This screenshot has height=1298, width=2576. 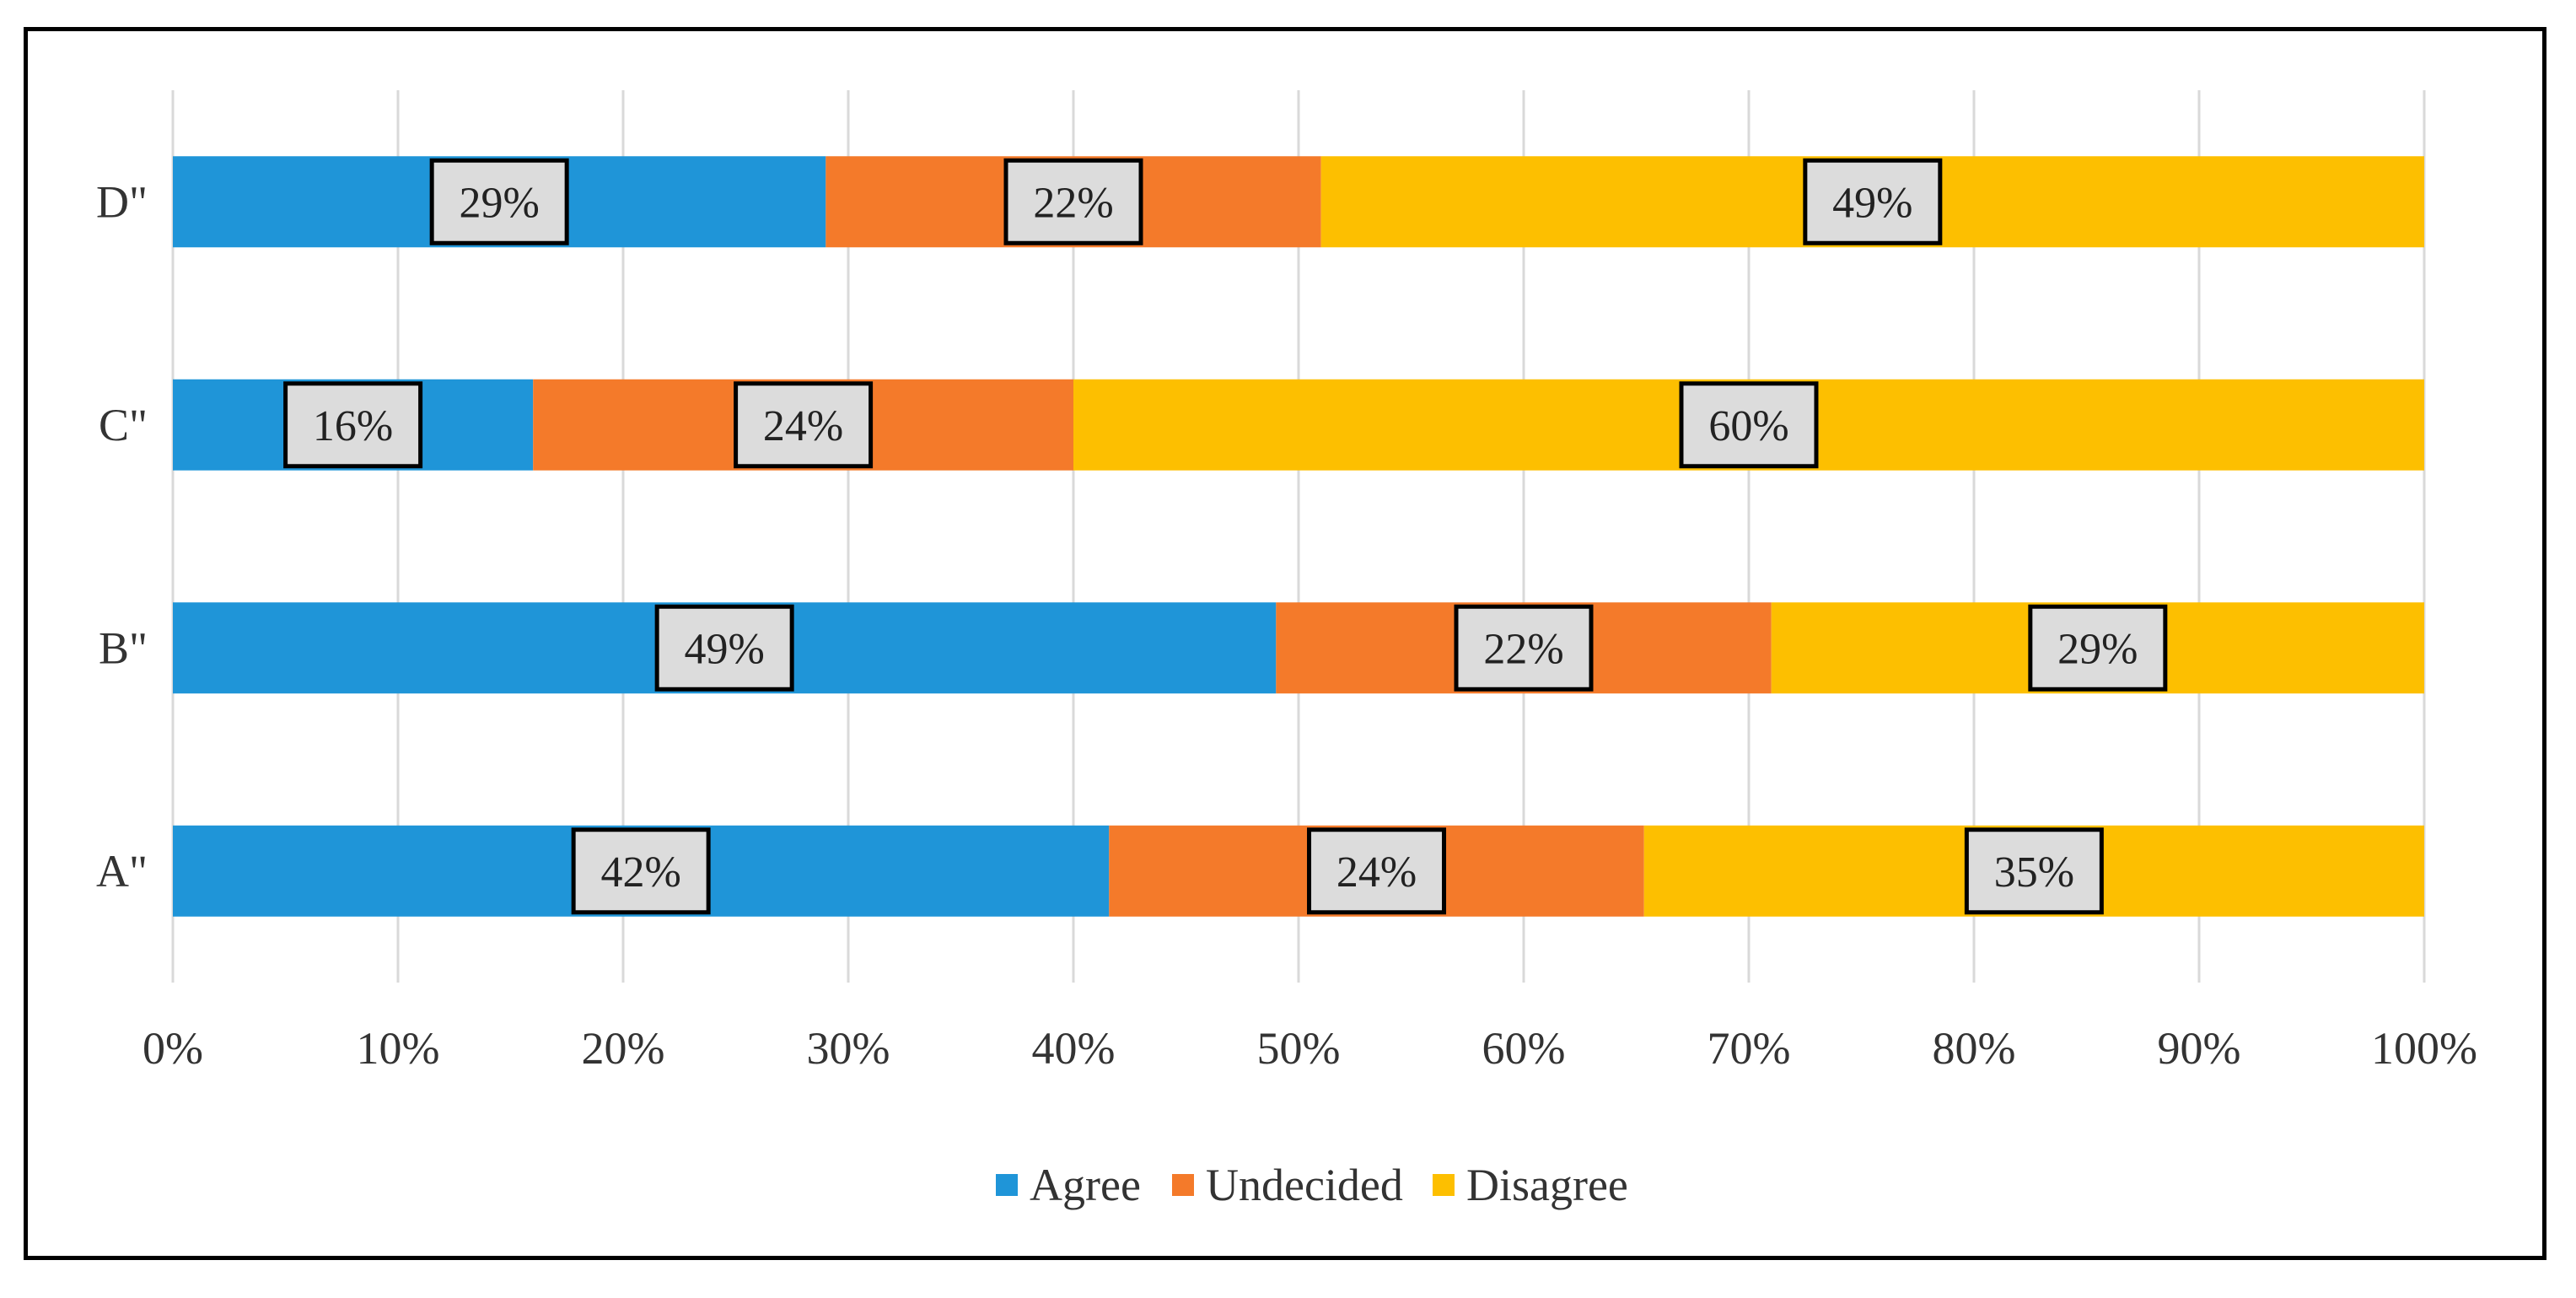 I want to click on data-label: 60%, so click(x=1748, y=426).